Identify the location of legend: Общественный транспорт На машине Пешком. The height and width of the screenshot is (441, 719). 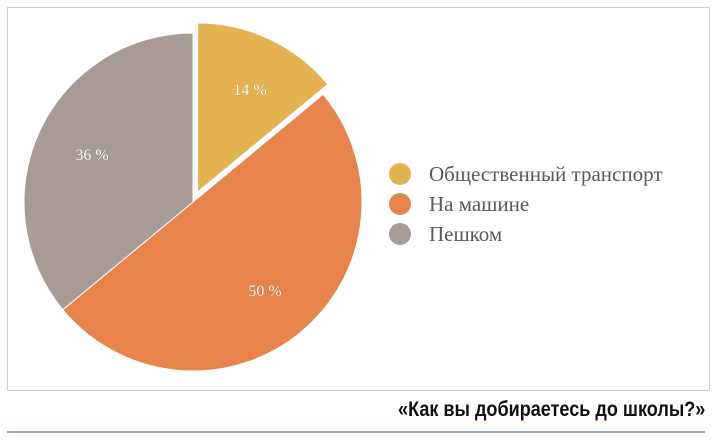
(526, 204).